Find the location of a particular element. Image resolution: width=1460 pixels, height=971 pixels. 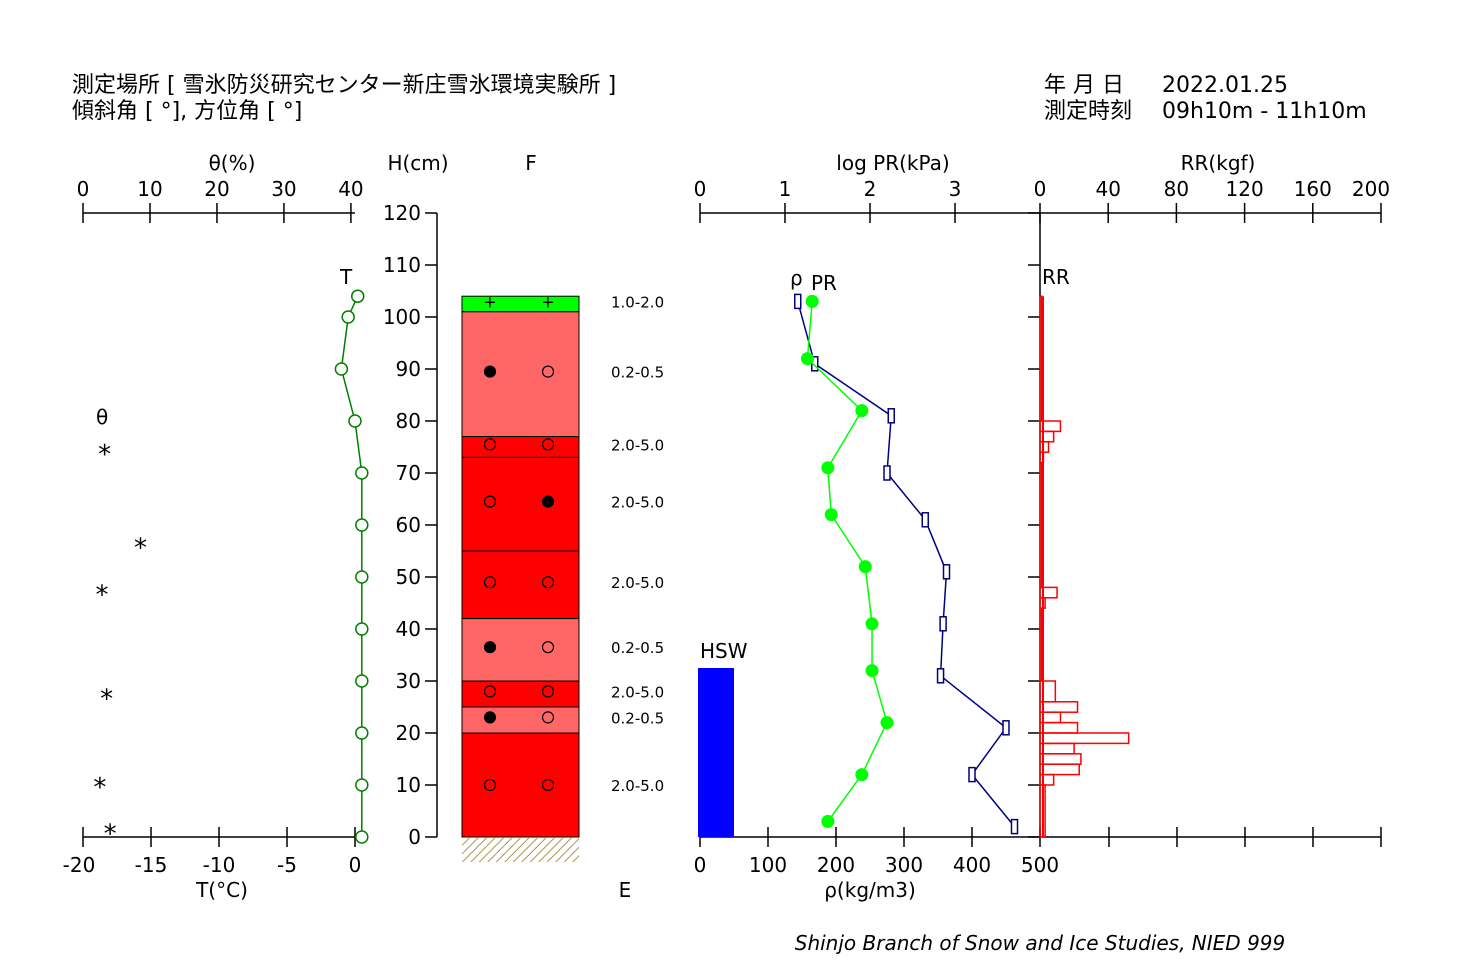

height-tick-label: 0 is located at coordinates (414, 837).